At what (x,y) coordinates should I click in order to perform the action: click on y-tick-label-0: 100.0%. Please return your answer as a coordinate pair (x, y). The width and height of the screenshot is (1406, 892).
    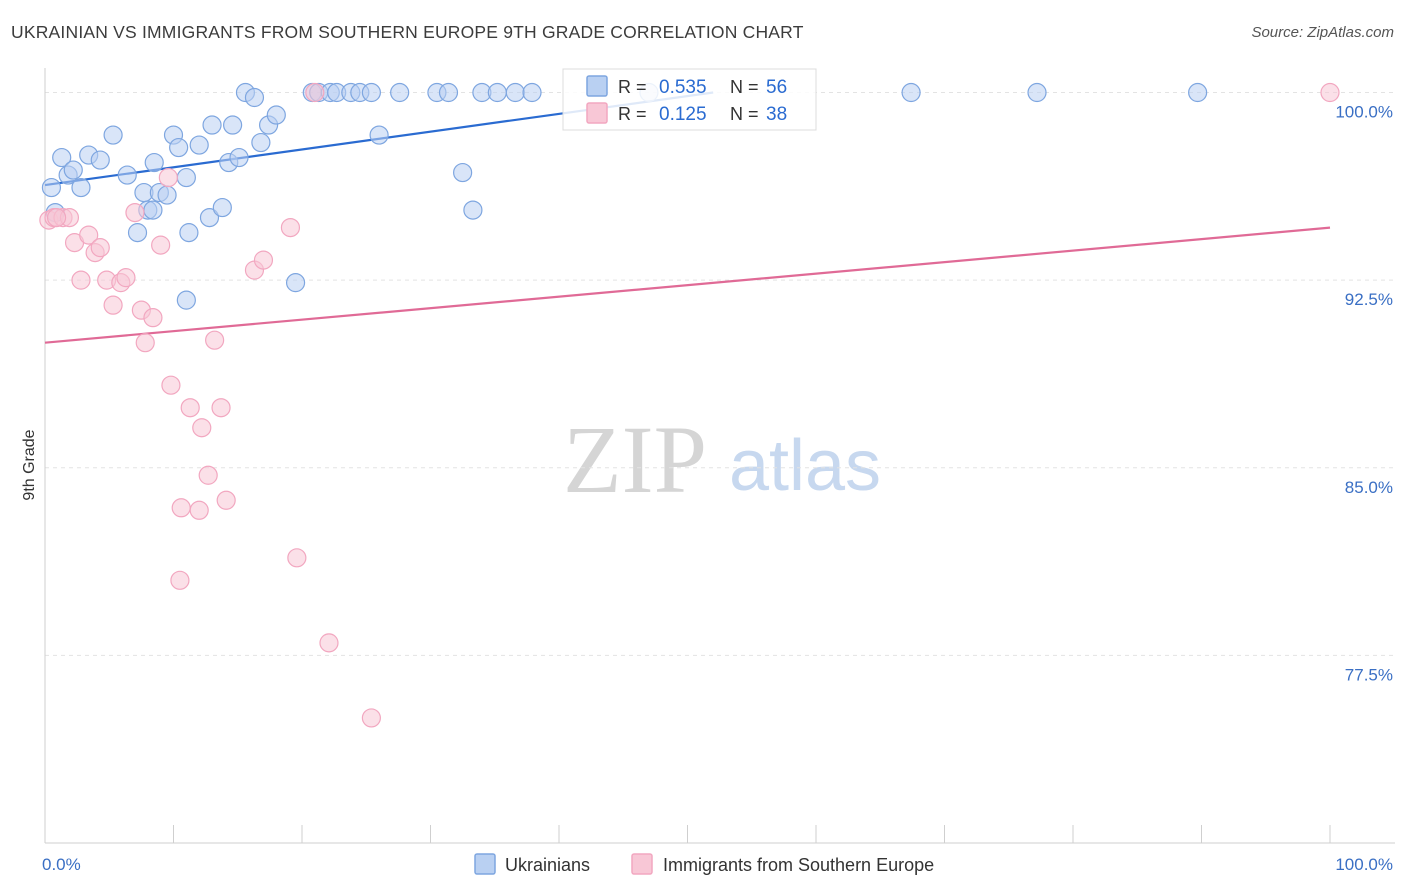
    Looking at the image, I should click on (1364, 112).